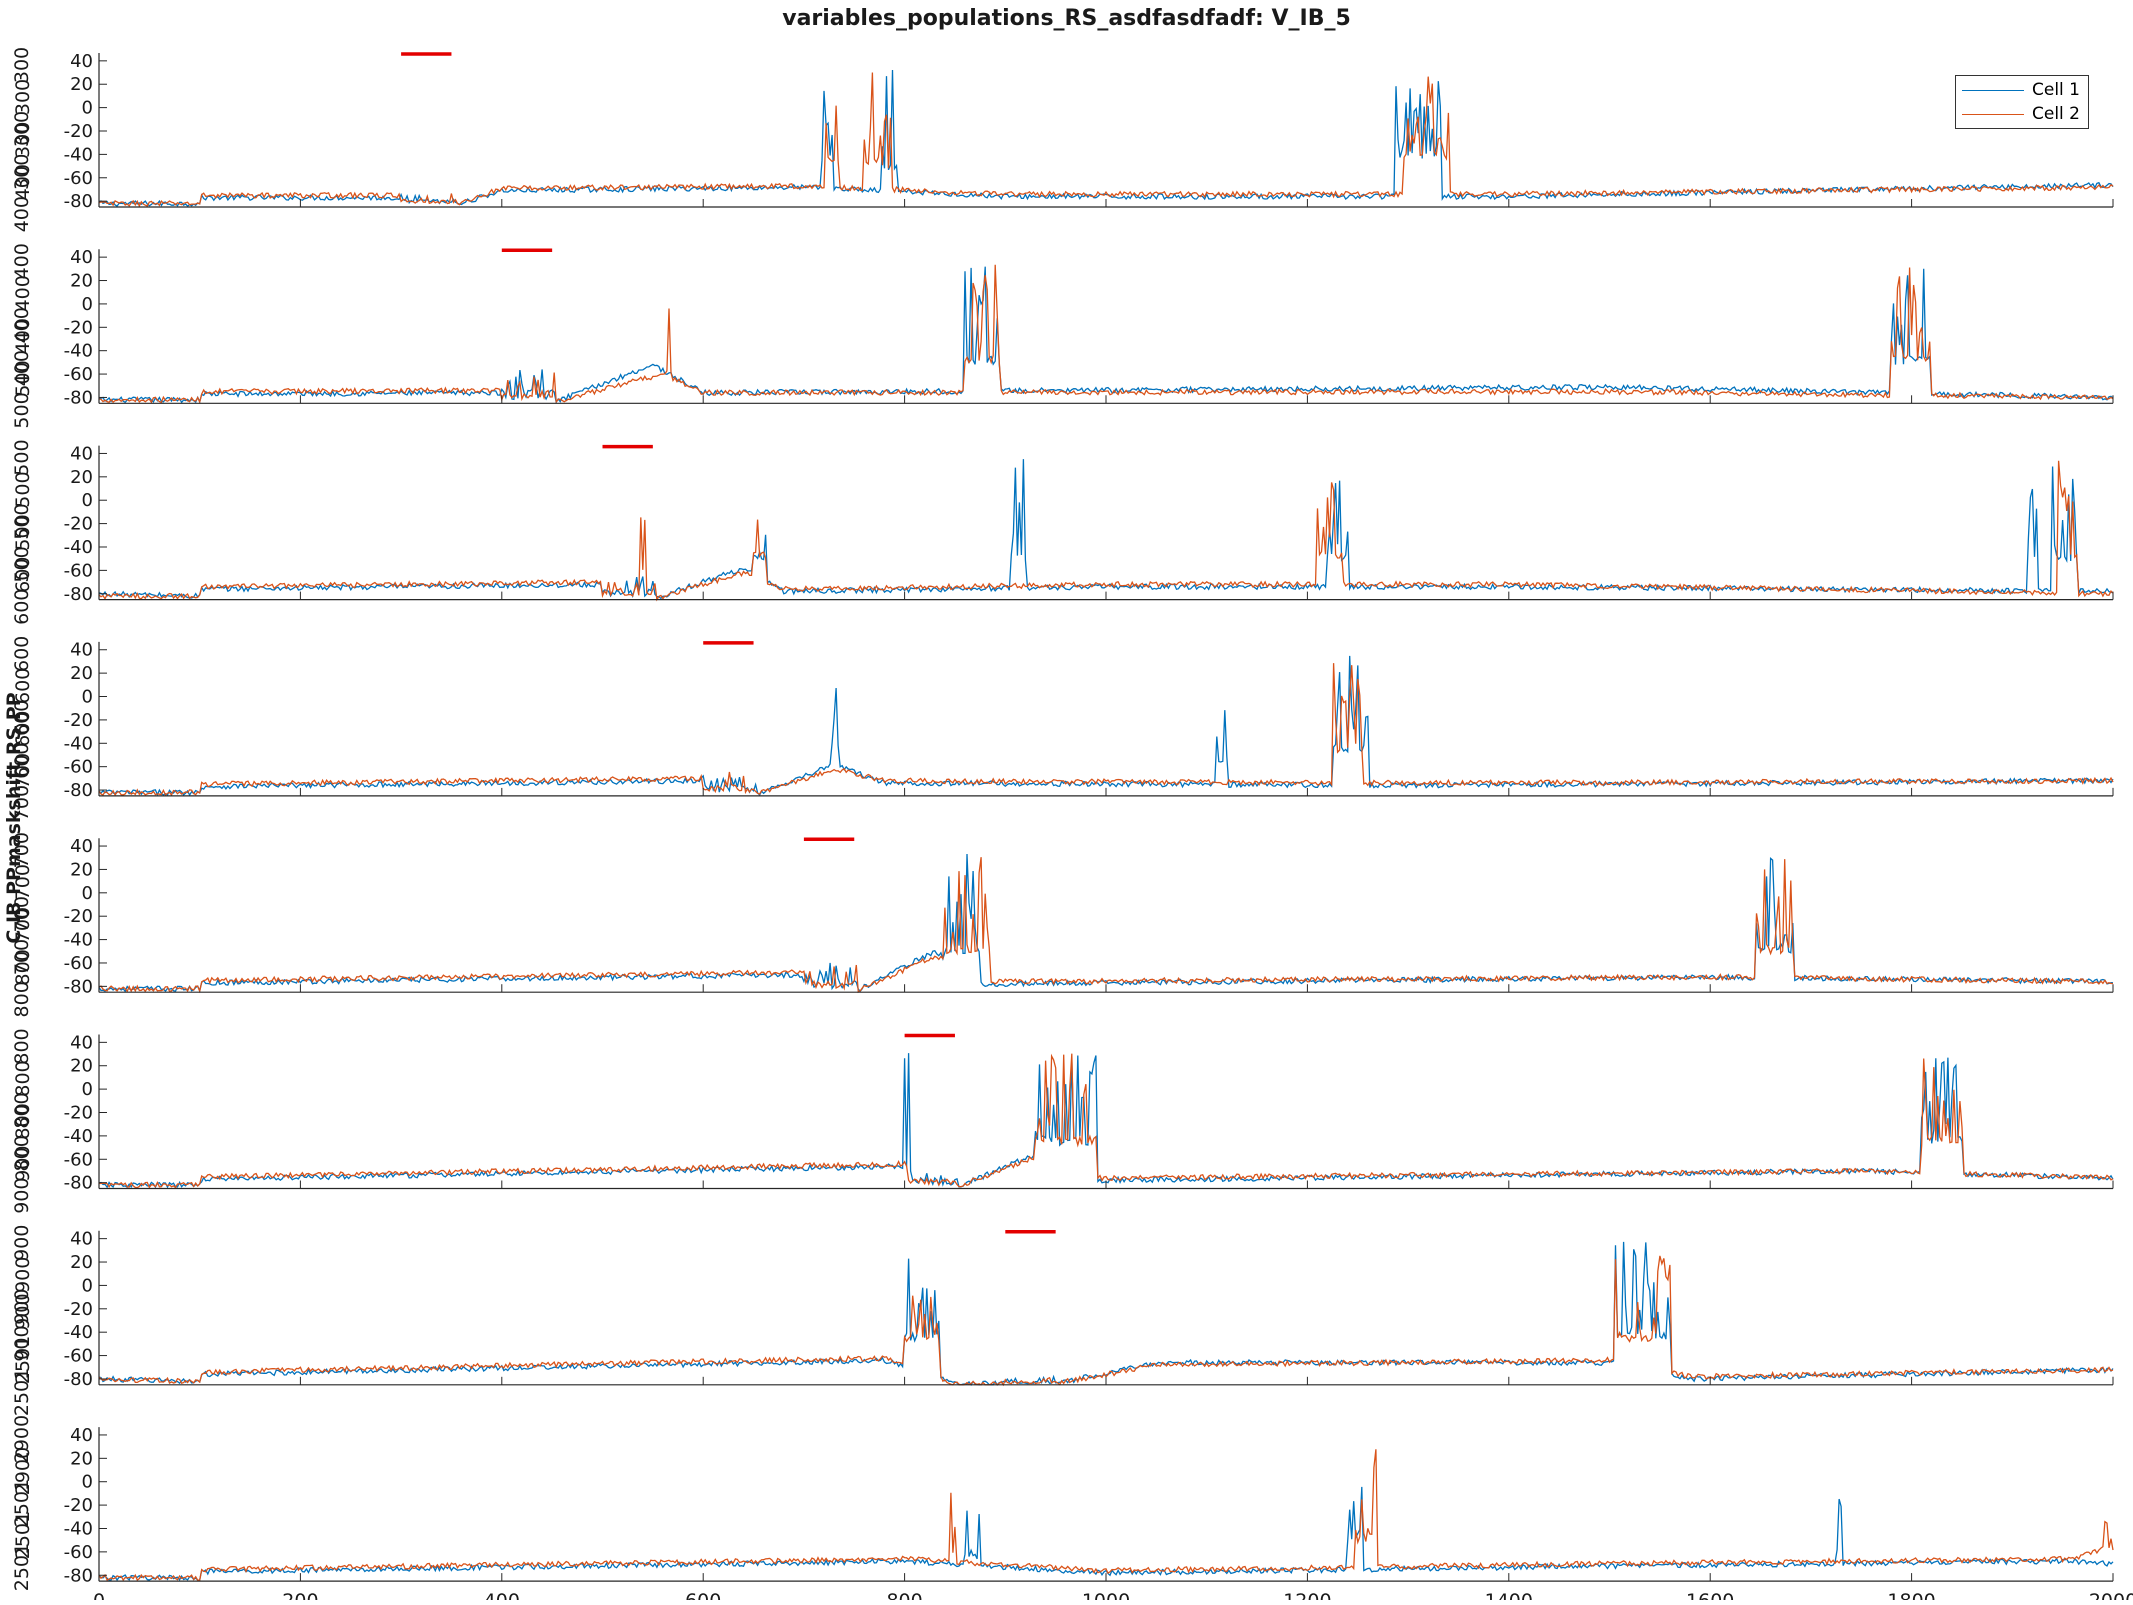 This screenshot has width=2133, height=1605. Describe the element at coordinates (1307, 1595) in the screenshot. I see `x-tick-label: 1200` at that location.